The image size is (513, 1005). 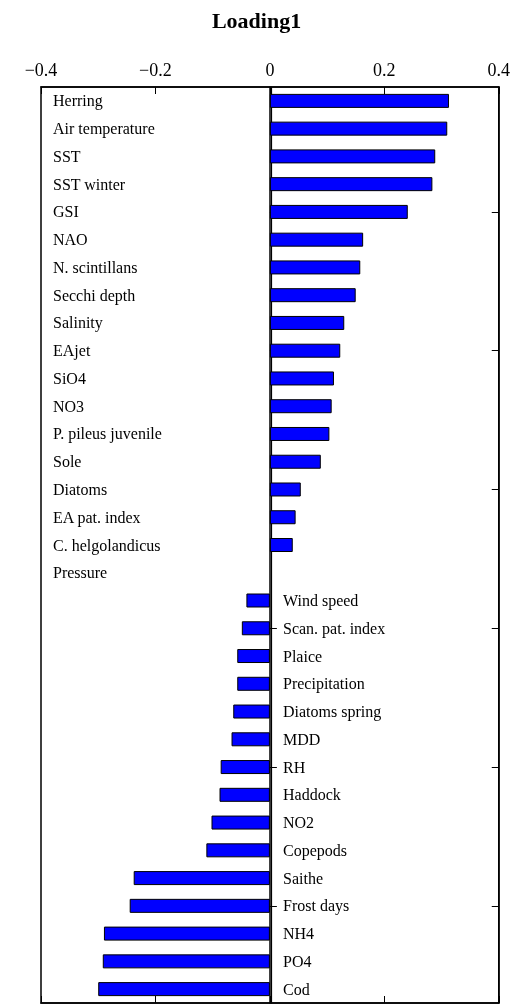 I want to click on chart-title: Loading1, so click(x=256, y=20).